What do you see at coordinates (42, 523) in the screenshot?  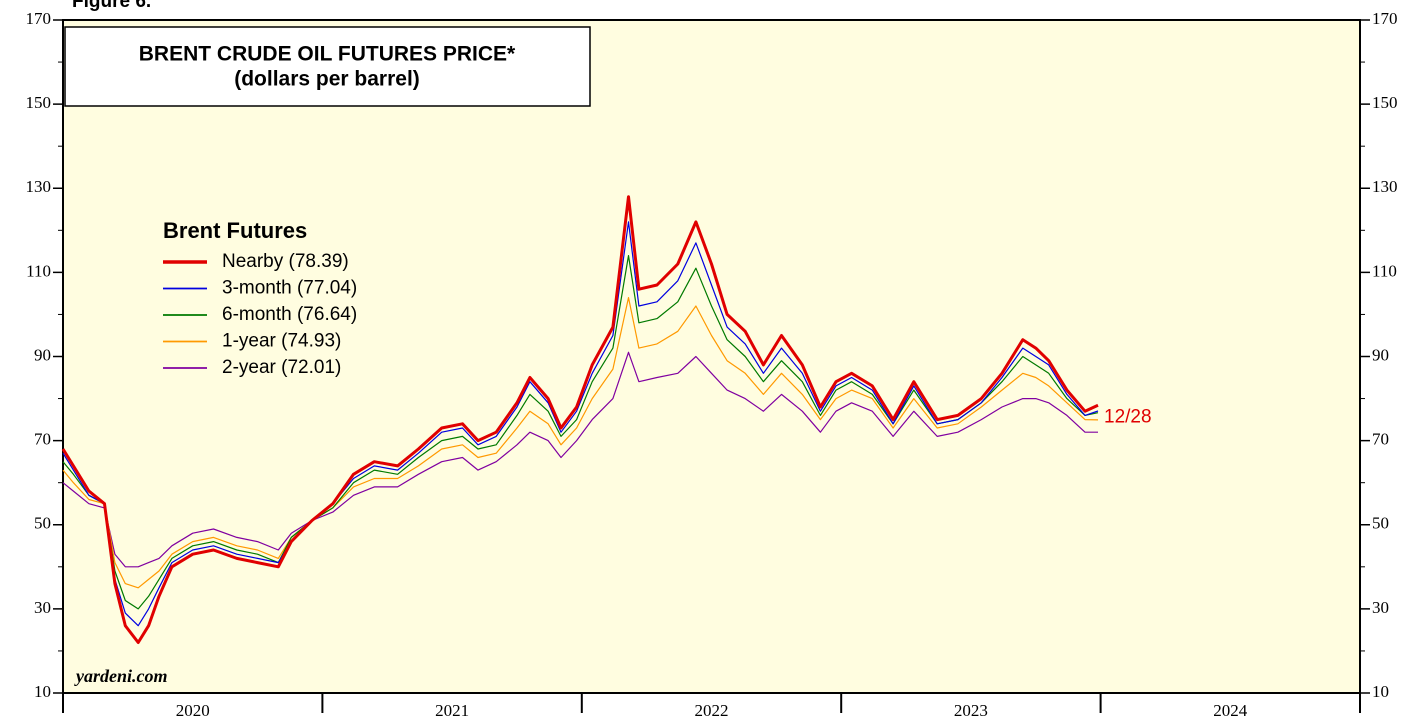 I see `y-tick-label: 50` at bounding box center [42, 523].